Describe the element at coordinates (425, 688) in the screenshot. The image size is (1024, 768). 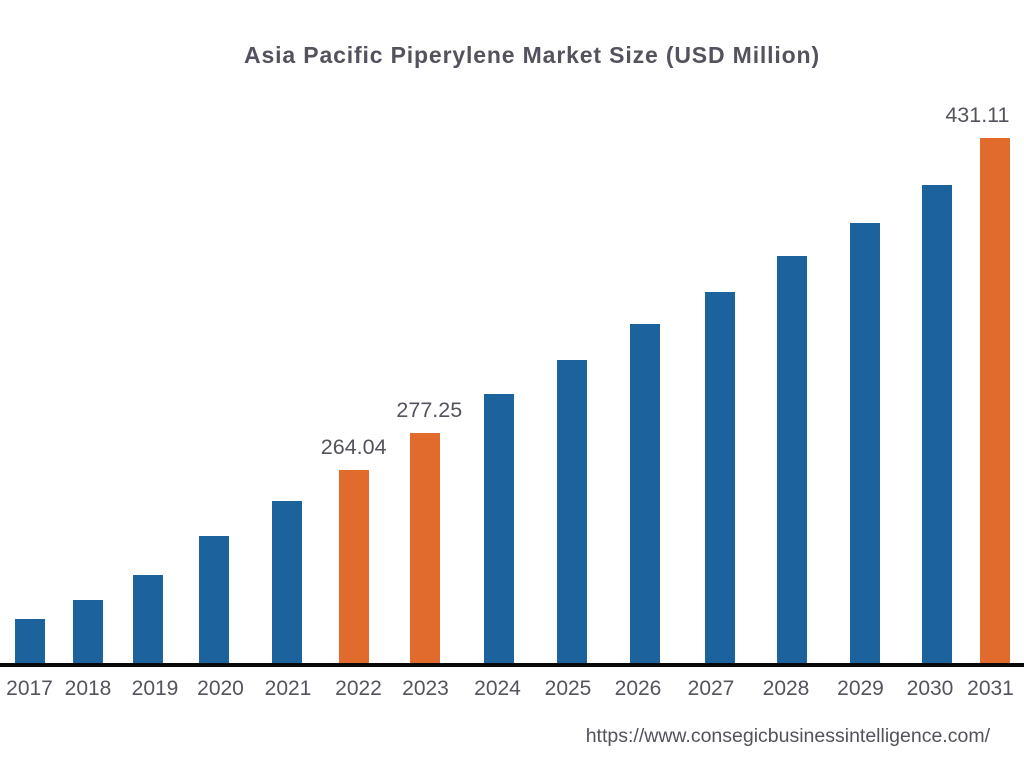
I see `x-tick-2023: 2023` at that location.